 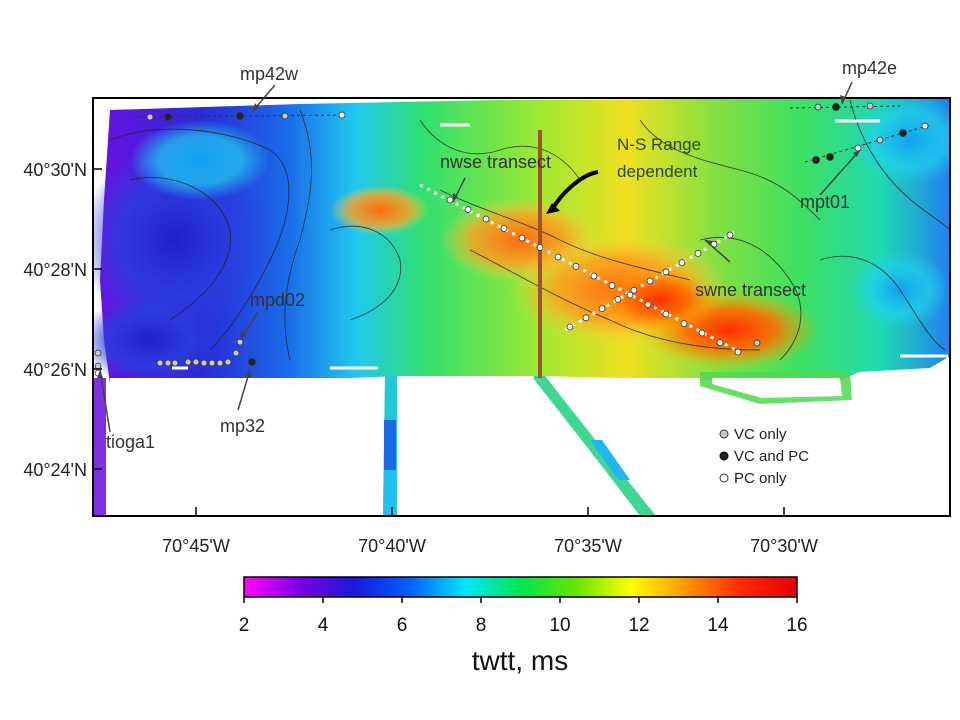 What do you see at coordinates (130, 442) in the screenshot?
I see `label-tioga1: tioga1` at bounding box center [130, 442].